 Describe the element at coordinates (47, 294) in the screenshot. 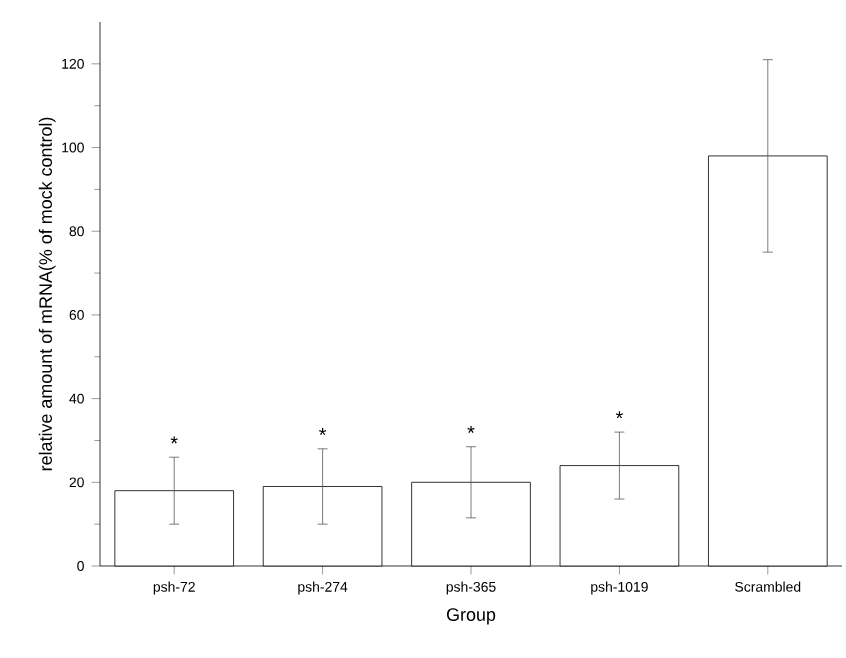

I see `y-axis-title: relative amount of mRNA(% of mock control)` at that location.